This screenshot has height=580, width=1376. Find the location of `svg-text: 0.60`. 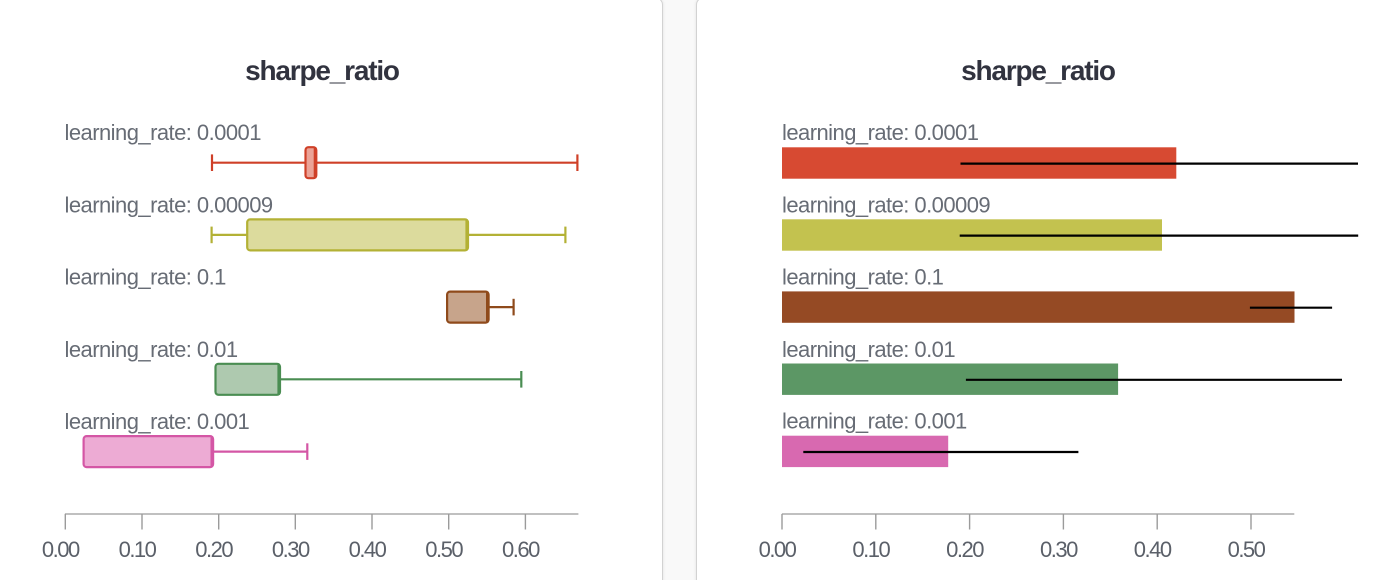

svg-text: 0.60 is located at coordinates (521, 549).